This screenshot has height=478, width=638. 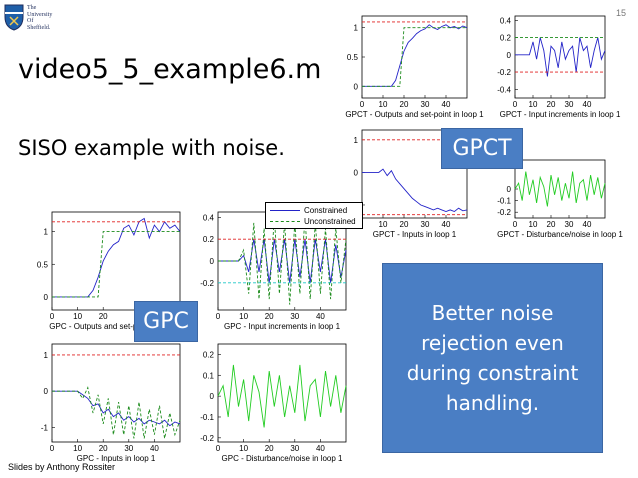 What do you see at coordinates (482, 148) in the screenshot?
I see `gpct-label-box: GPCT` at bounding box center [482, 148].